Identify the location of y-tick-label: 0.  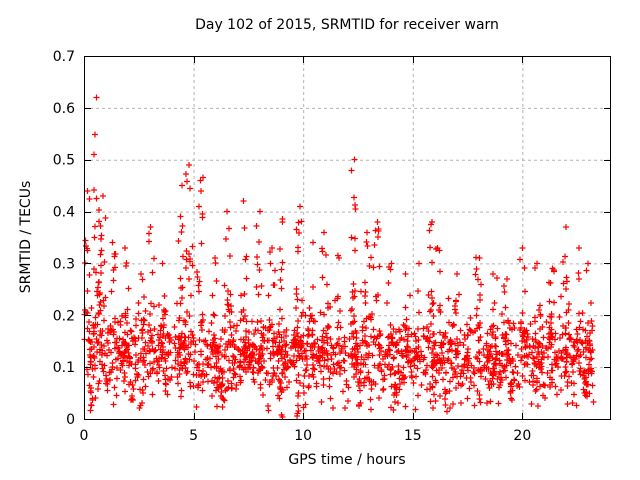
(70, 420).